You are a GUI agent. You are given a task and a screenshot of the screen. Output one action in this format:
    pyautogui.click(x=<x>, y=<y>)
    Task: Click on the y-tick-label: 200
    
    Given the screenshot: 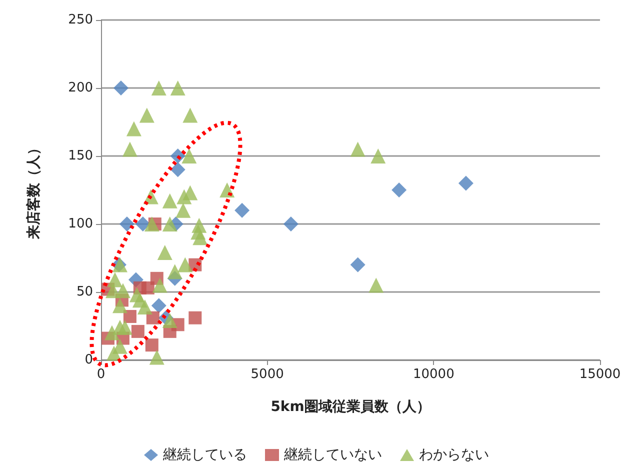 What is the action you would take?
    pyautogui.click(x=80, y=88)
    